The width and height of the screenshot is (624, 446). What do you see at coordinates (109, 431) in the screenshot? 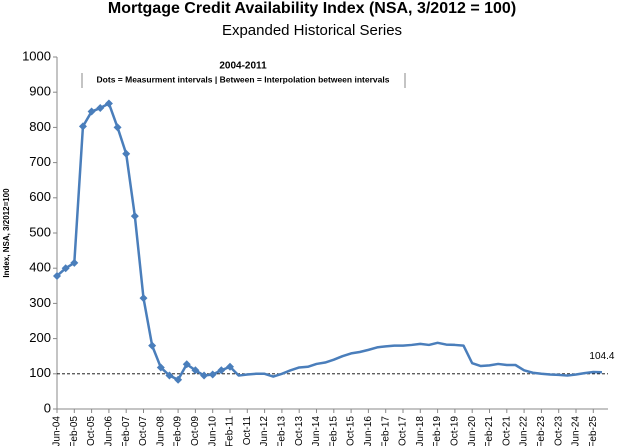
I see `x-tick-label: Jun-06` at bounding box center [109, 431].